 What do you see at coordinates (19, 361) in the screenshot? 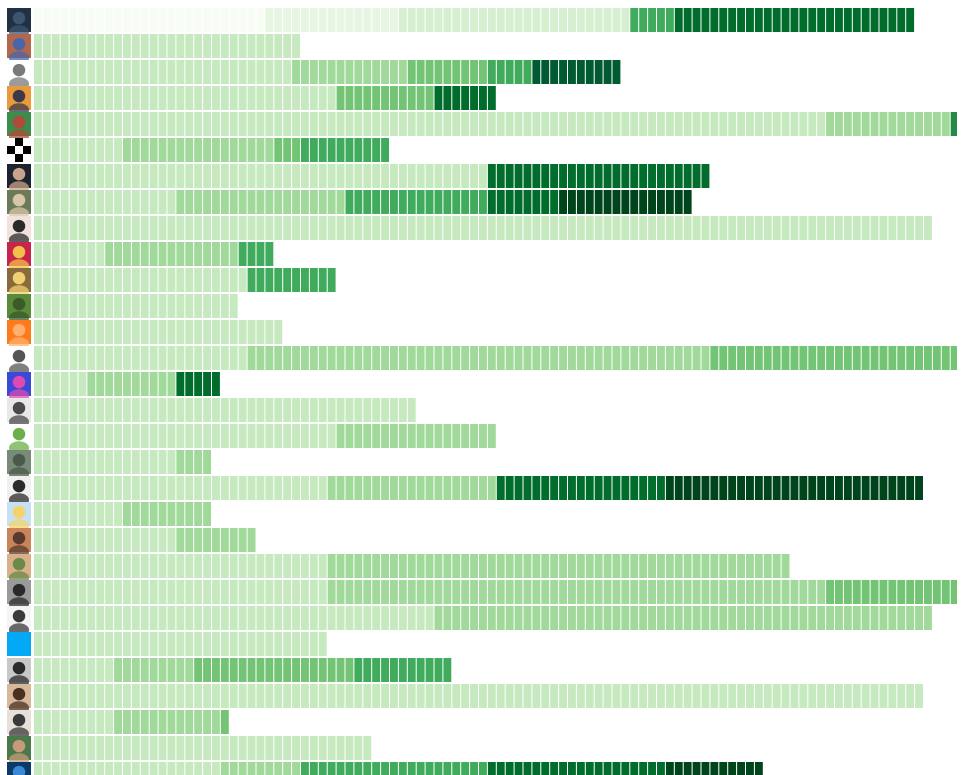
I see `avatar-troll-face-icon` at bounding box center [19, 361].